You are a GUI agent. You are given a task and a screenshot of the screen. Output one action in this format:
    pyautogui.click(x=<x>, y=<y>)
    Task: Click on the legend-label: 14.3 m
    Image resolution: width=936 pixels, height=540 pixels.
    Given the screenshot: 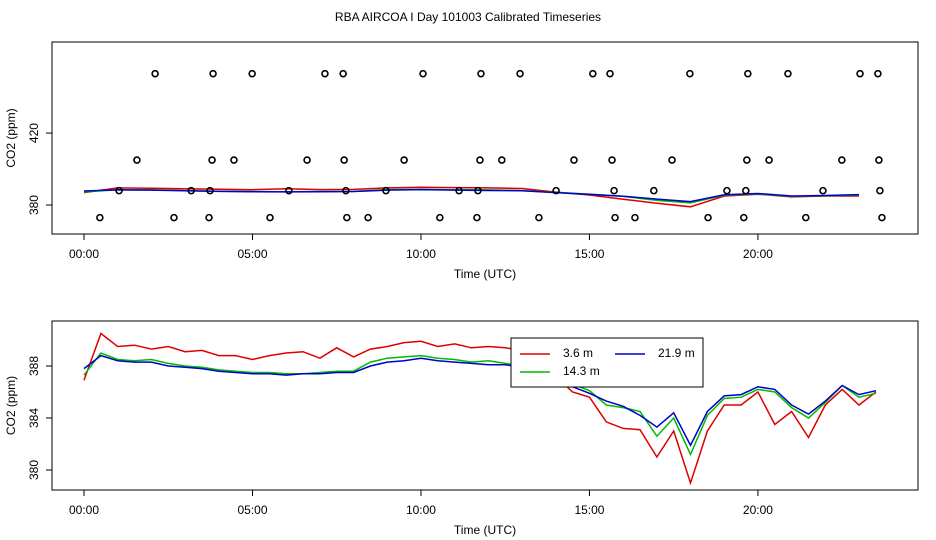 What is the action you would take?
    pyautogui.click(x=581, y=371)
    